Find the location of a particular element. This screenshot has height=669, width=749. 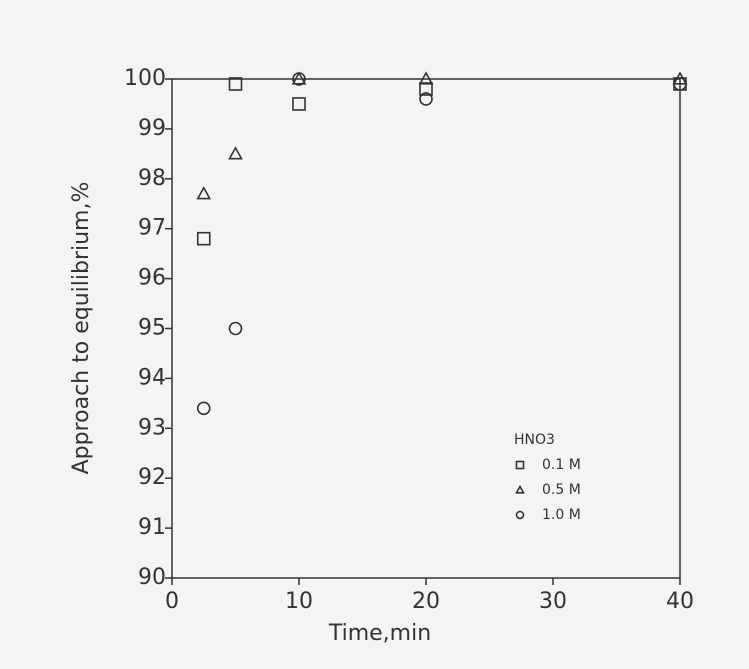

legend-label: 0.5 M is located at coordinates (561, 490).